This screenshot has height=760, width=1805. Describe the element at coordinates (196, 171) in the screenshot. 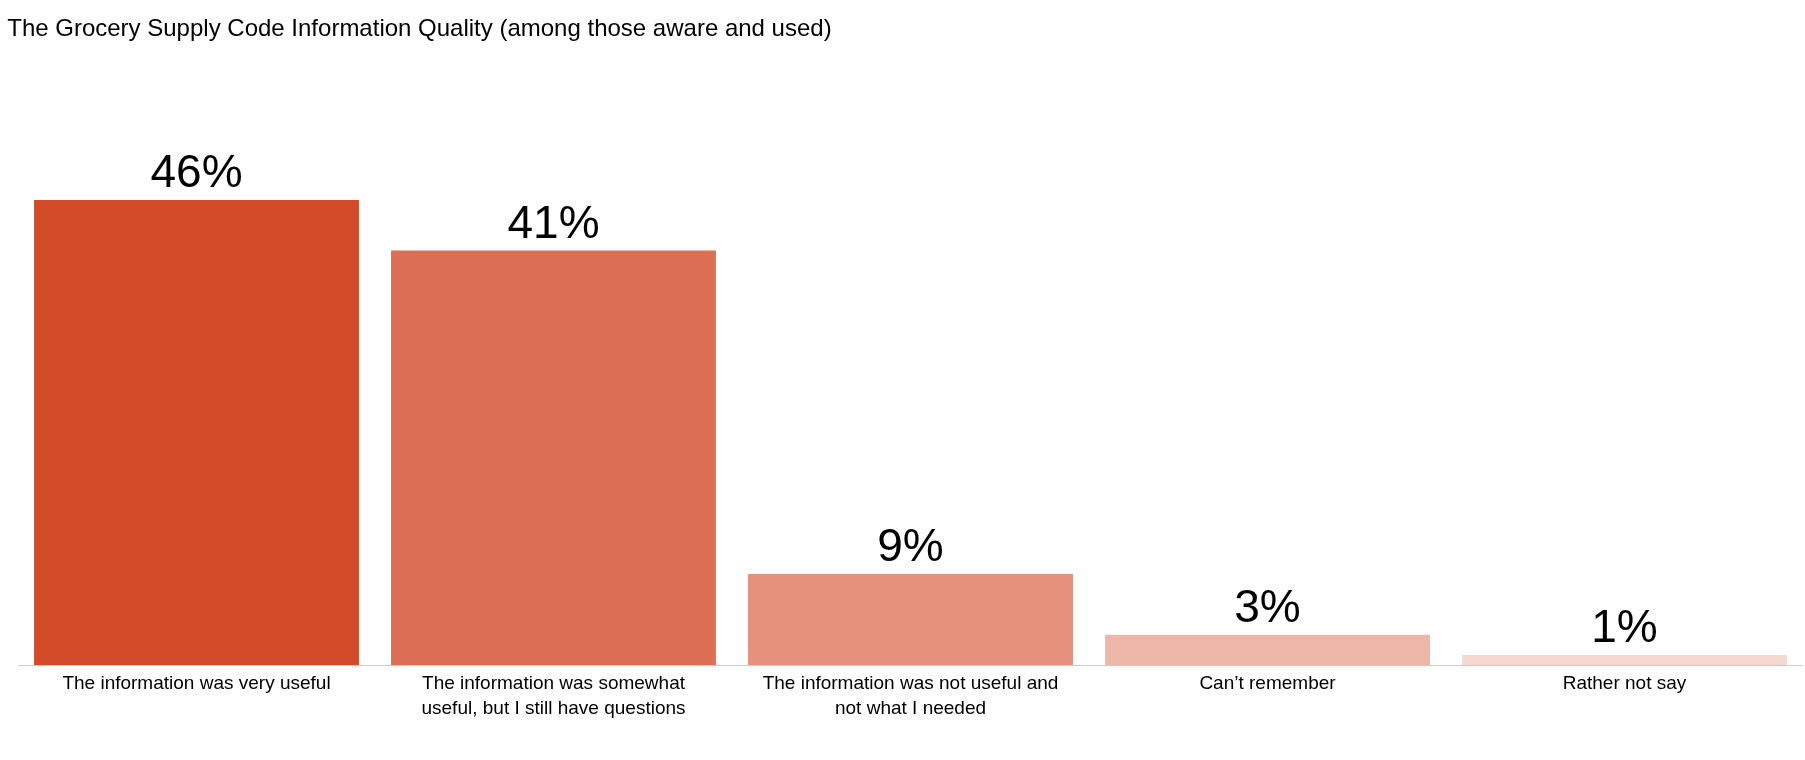

I see `data-label: 46%` at that location.